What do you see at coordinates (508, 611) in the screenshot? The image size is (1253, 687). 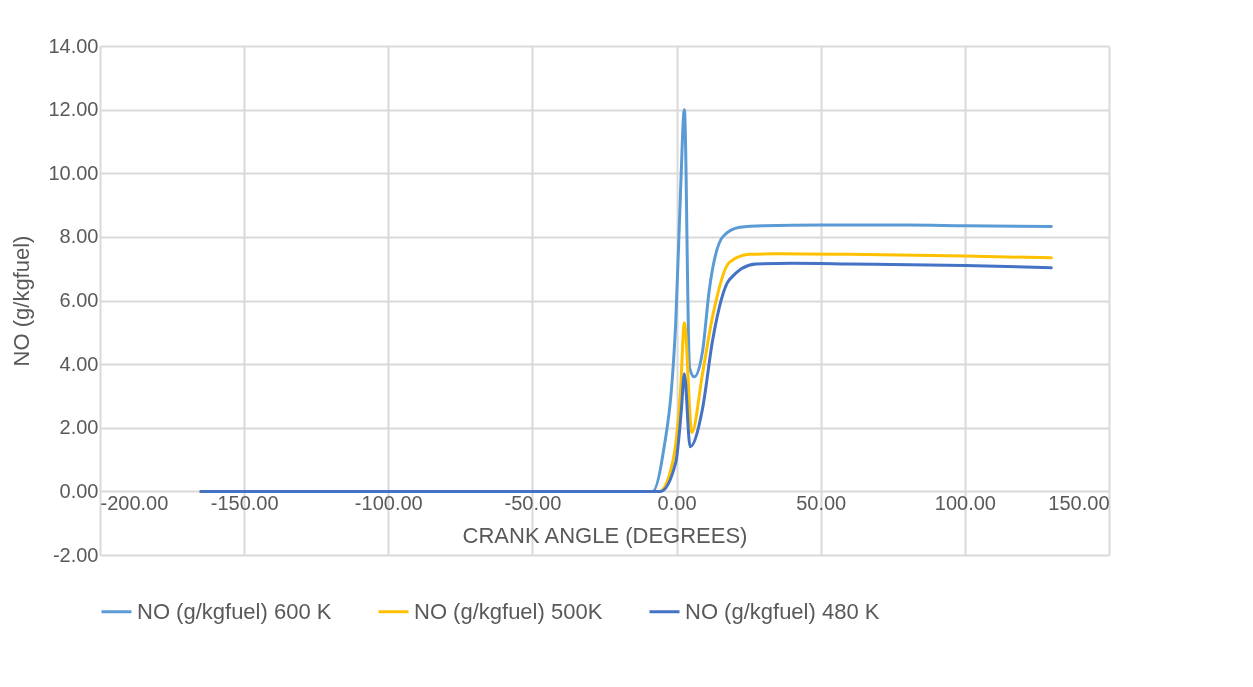 I see `legend-label: NO (g/kgfuel) 500K` at bounding box center [508, 611].